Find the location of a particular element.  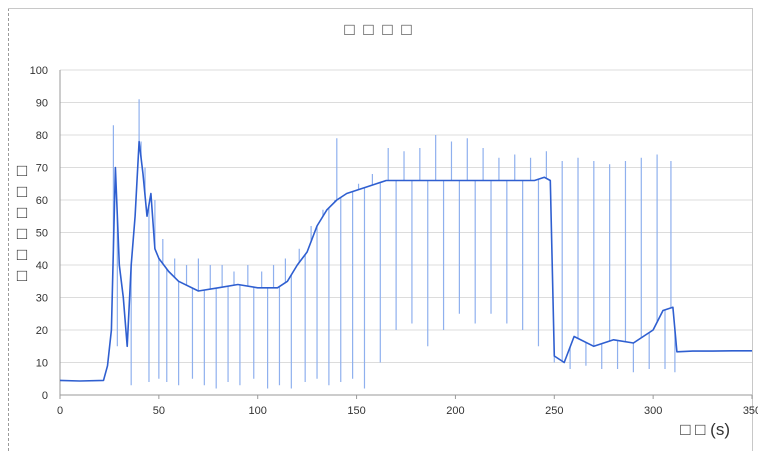

x-tick-label: 300 is located at coordinates (653, 411).